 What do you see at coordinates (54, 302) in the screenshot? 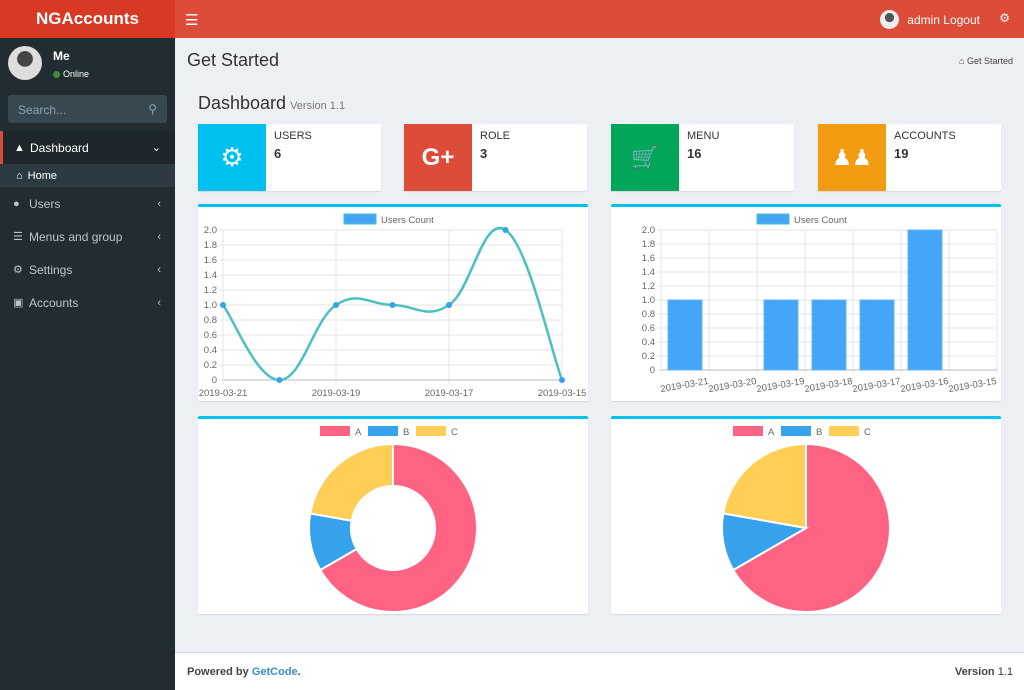
I see `sidebar-item-label: Accounts` at bounding box center [54, 302].